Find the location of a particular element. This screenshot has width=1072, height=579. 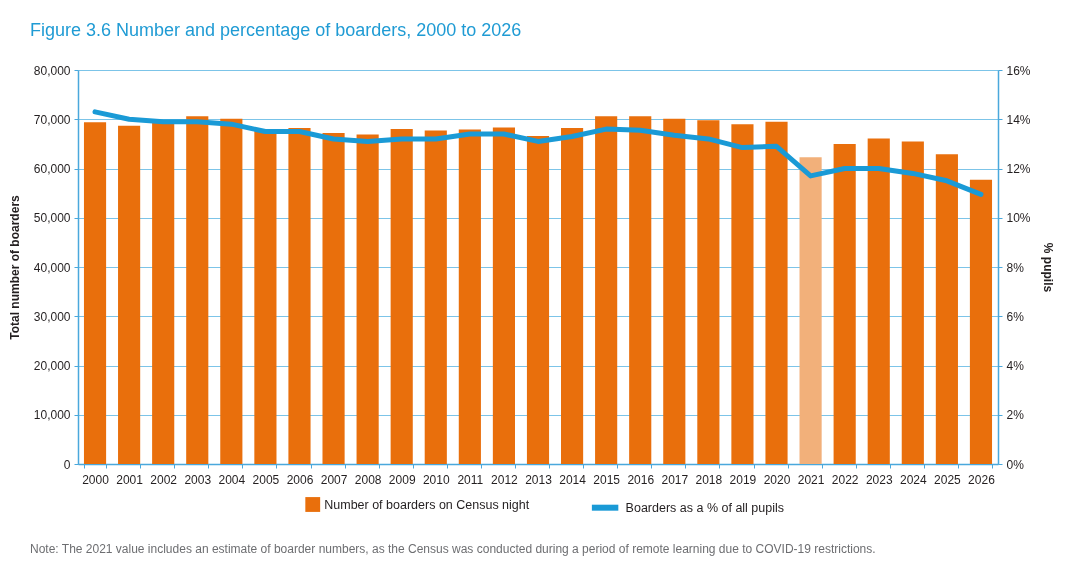

y2-tick-label: 12% is located at coordinates (1018, 169).